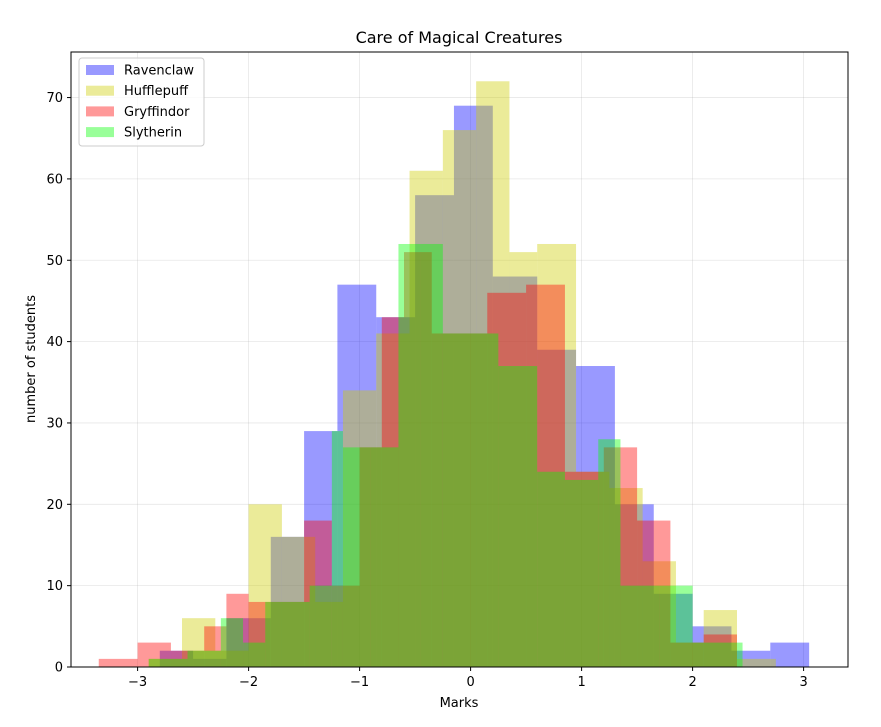 This screenshot has height=727, width=881. Describe the element at coordinates (459, 37) in the screenshot. I see `chart-title: Care of Magical Creatures` at that location.